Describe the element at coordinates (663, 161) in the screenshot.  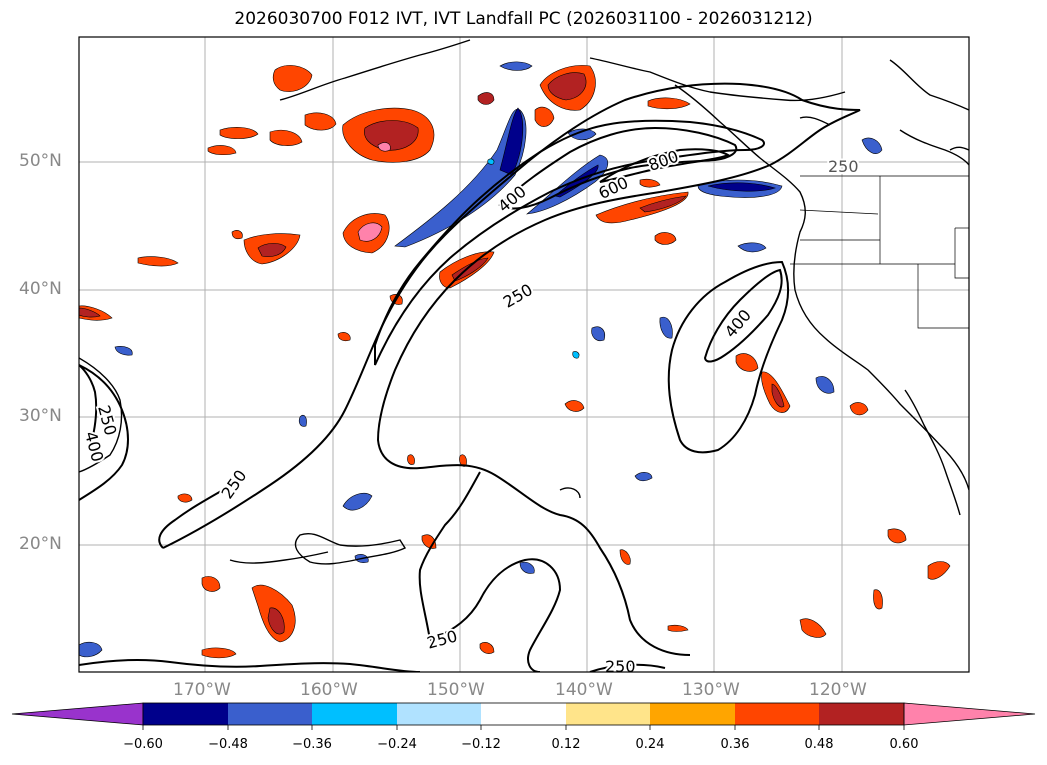
I see `contour-label: 800` at that location.